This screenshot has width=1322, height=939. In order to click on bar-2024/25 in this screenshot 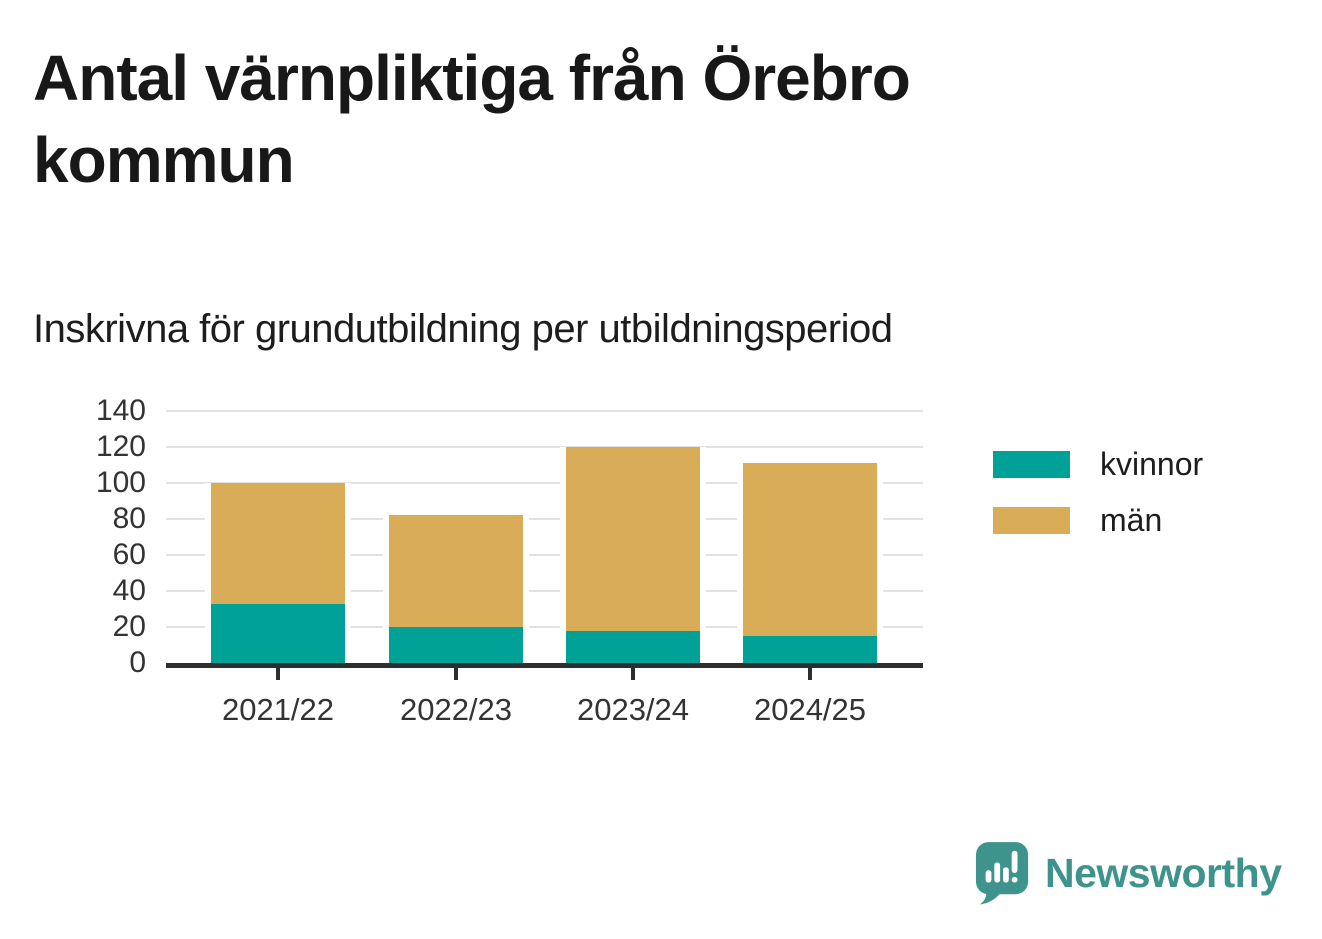, I will do `click(810, 563)`.